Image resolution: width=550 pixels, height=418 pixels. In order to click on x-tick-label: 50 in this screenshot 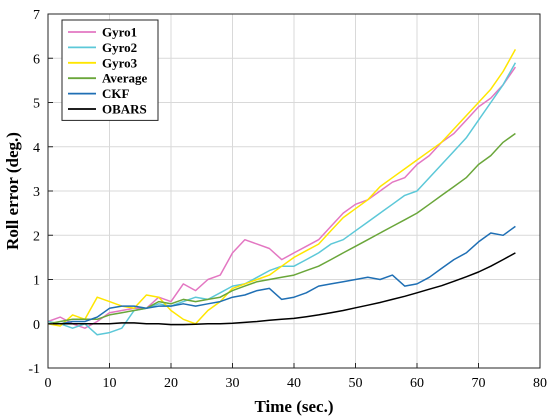, I will do `click(356, 383)`.